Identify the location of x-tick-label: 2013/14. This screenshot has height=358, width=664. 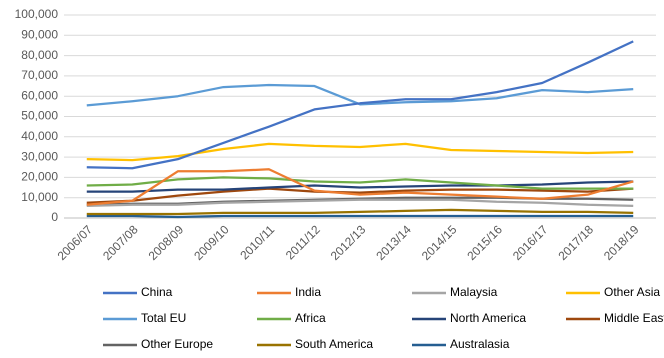
(393, 242).